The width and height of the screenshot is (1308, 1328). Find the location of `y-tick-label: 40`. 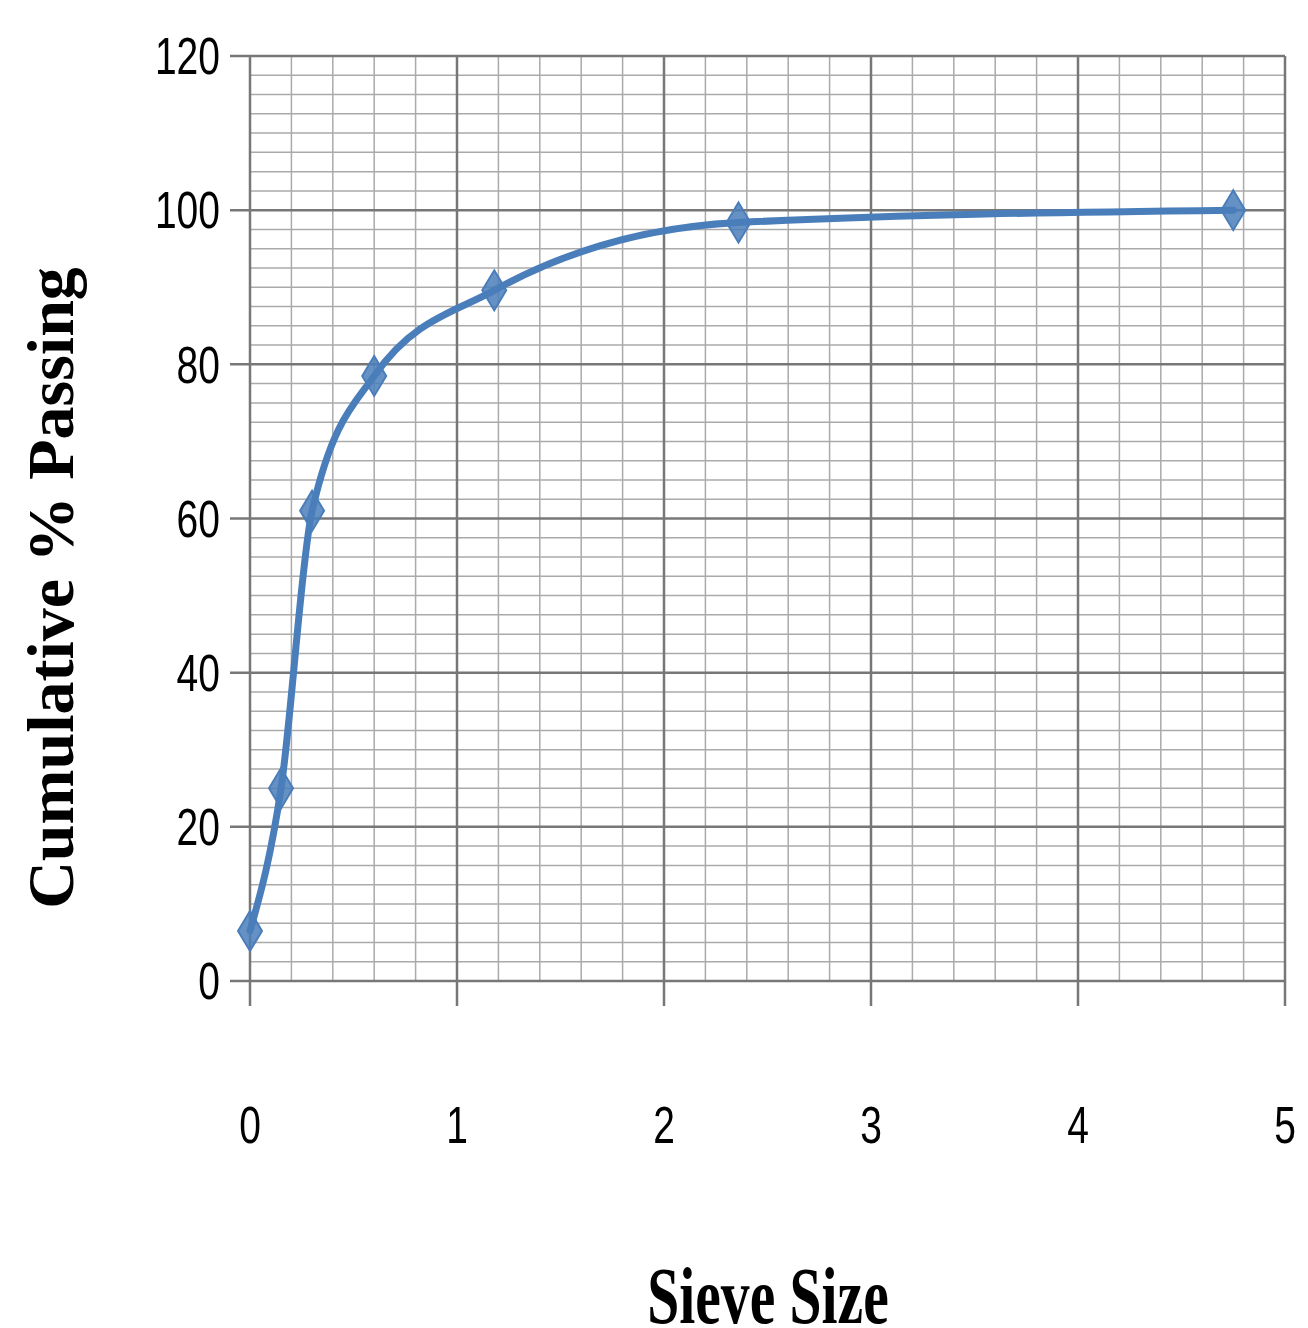

y-tick-label: 40 is located at coordinates (198, 673).